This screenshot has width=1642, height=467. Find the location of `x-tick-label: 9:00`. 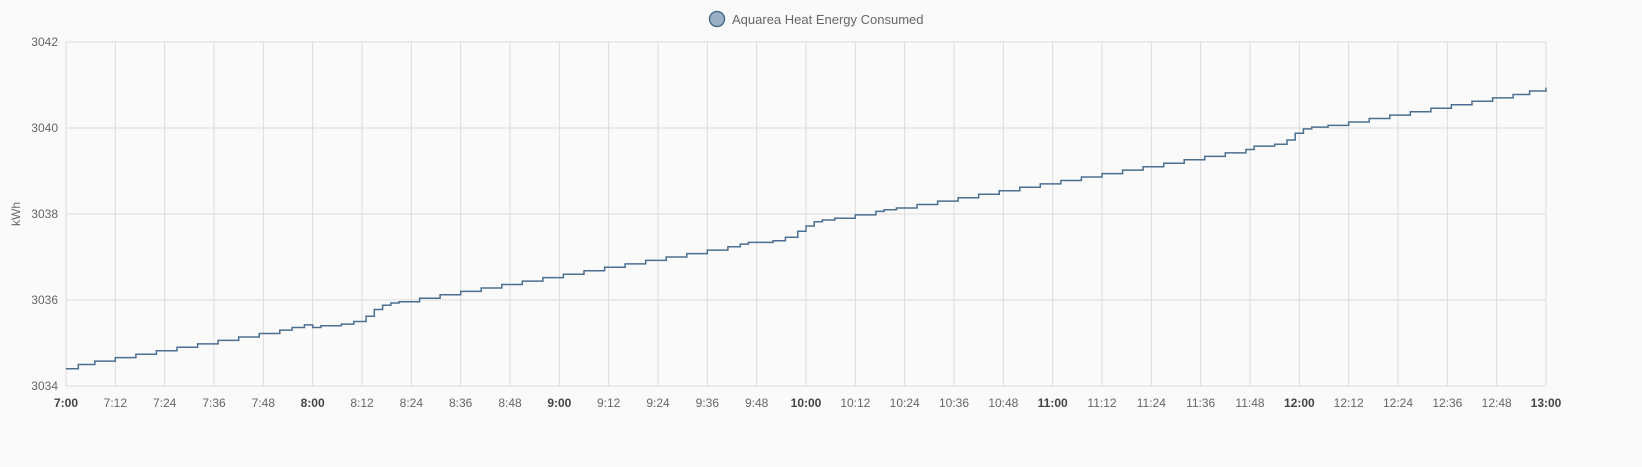

x-tick-label: 9:00 is located at coordinates (559, 403).